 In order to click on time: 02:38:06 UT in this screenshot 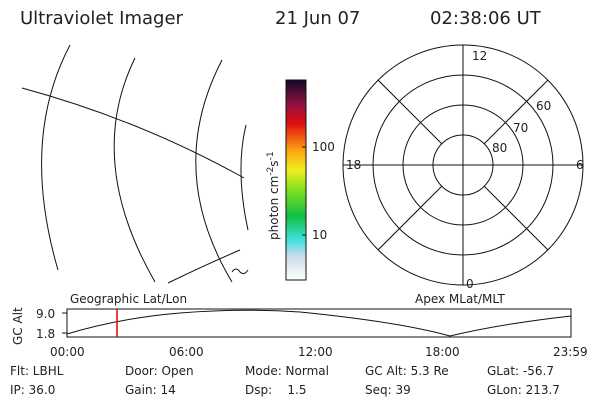, I will do `click(486, 18)`.